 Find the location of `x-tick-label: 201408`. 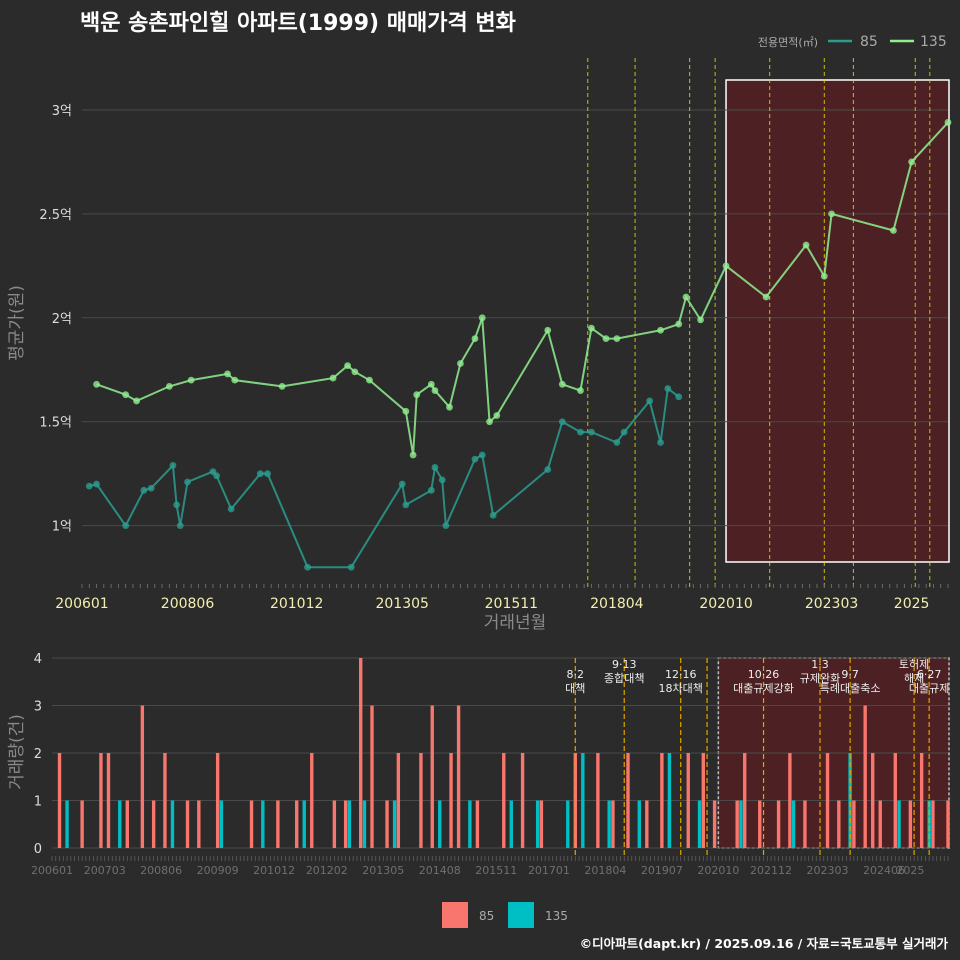

x-tick-label: 201408 is located at coordinates (440, 870).